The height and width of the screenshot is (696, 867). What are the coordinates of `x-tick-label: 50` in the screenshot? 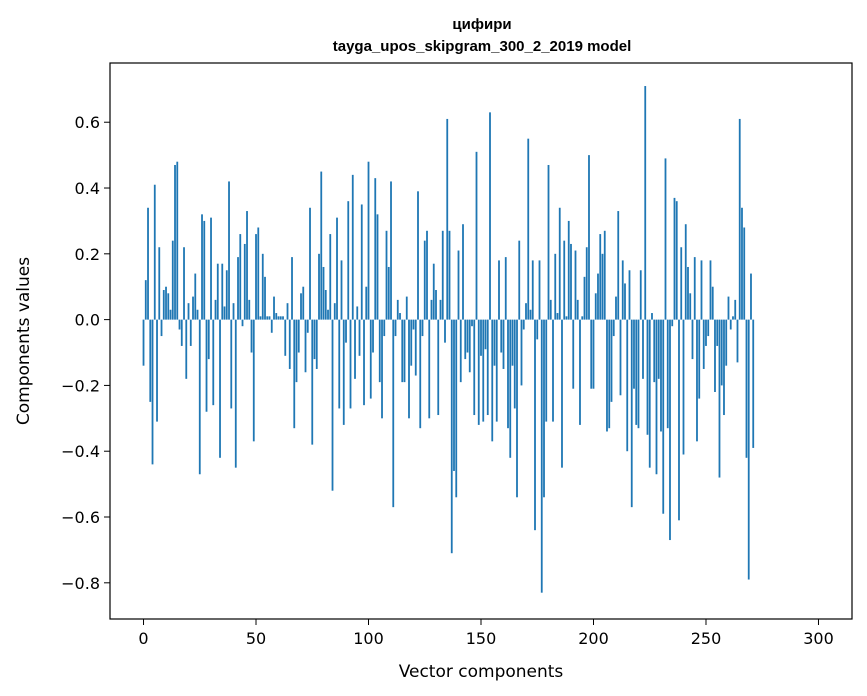 It's located at (256, 638).